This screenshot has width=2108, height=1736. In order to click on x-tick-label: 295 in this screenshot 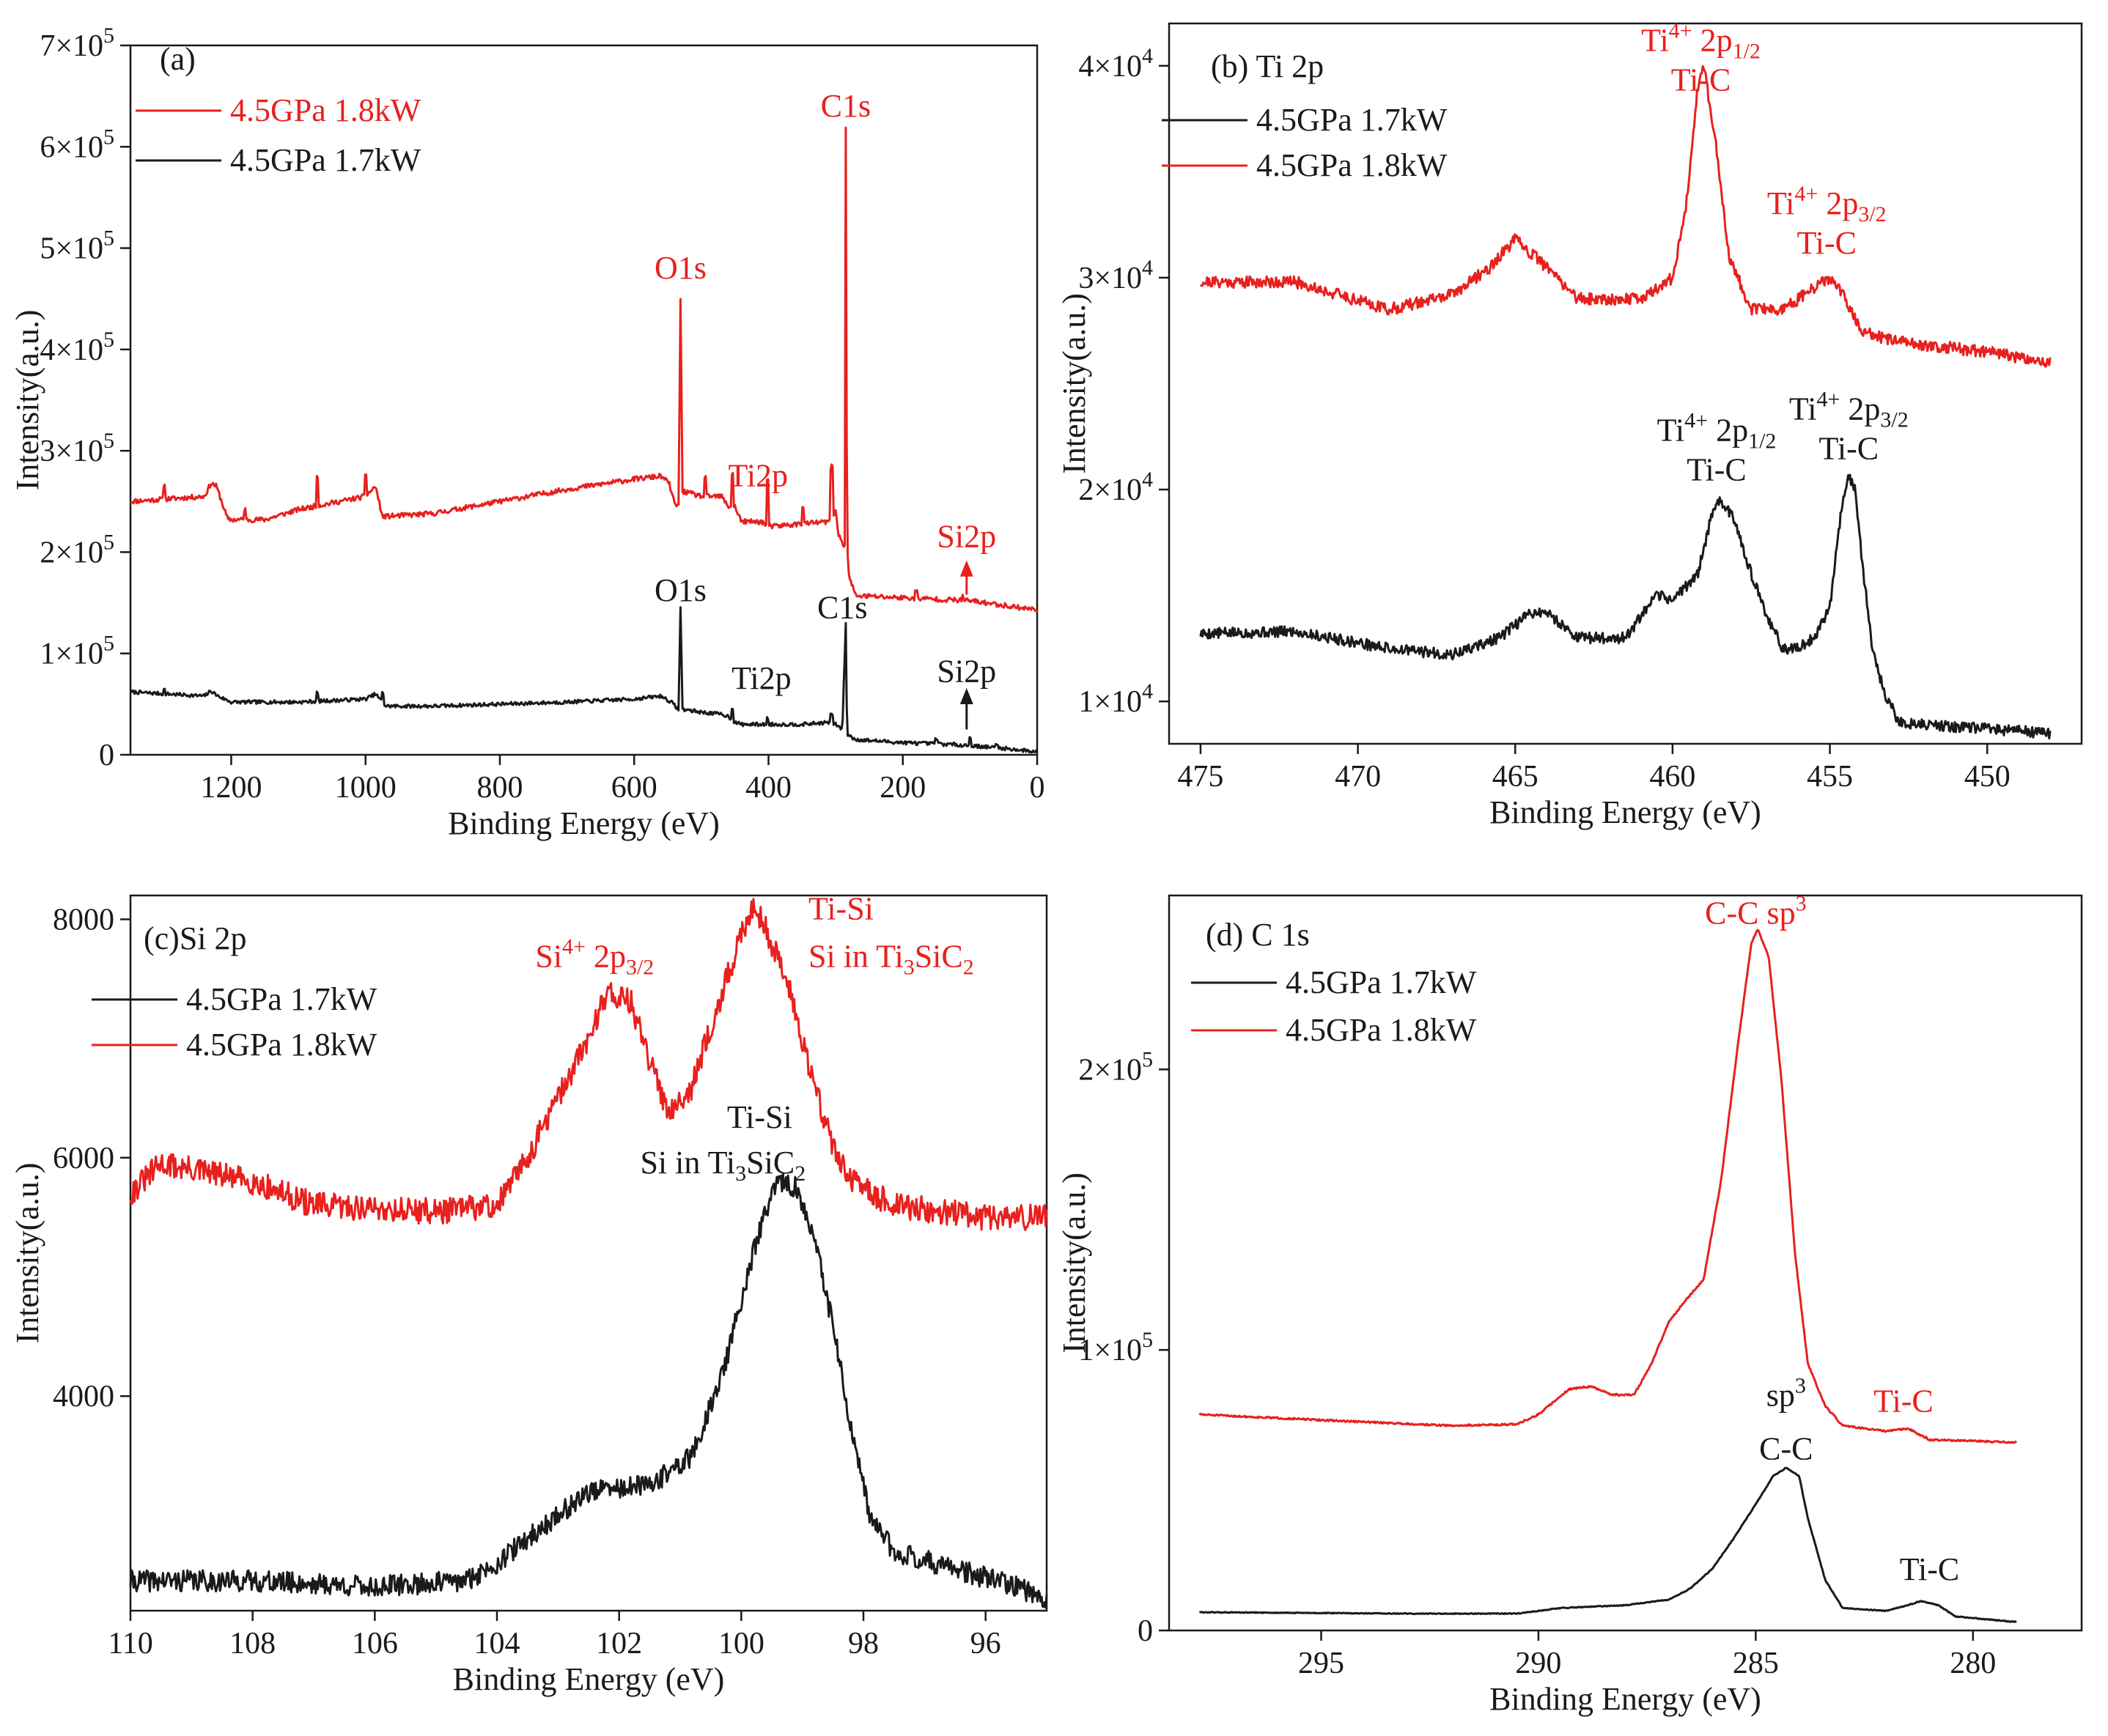, I will do `click(1321, 1664)`.